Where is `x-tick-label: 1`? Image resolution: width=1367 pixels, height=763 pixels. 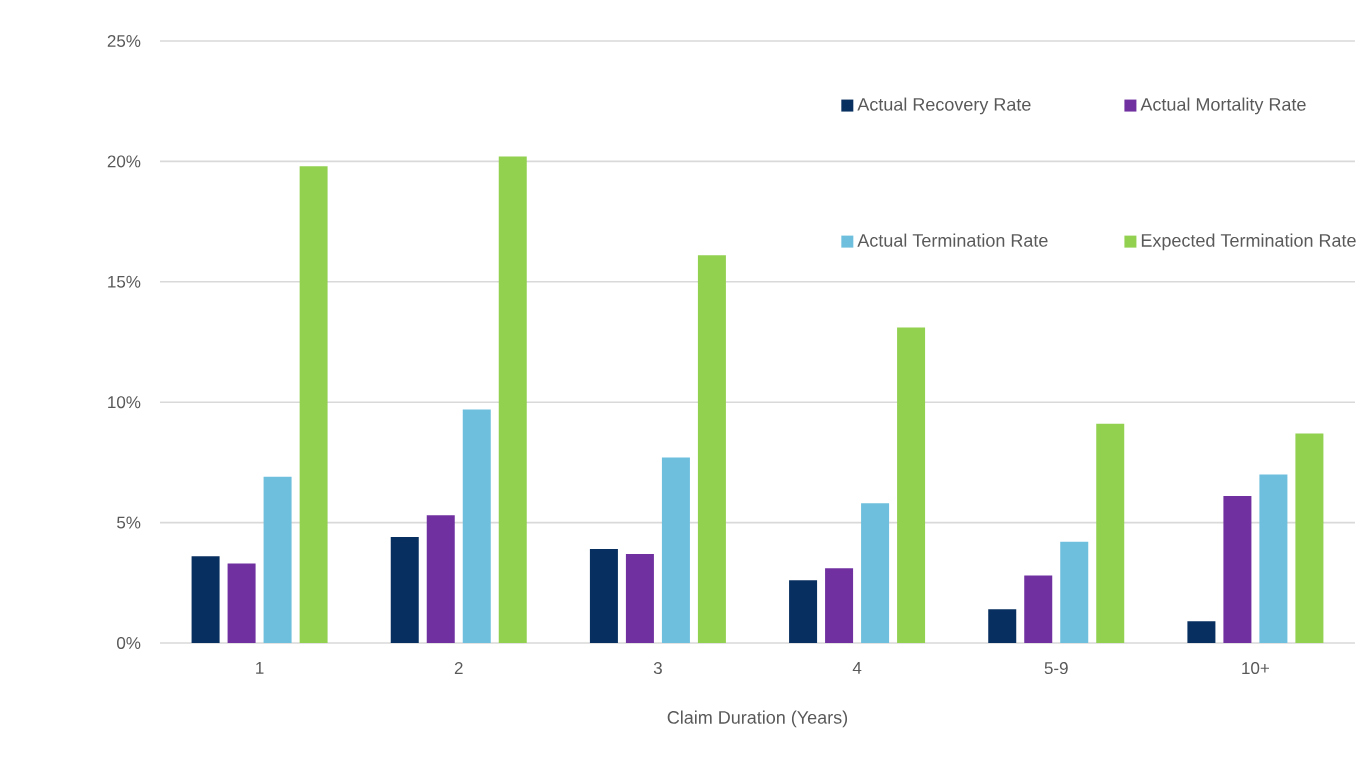 x-tick-label: 1 is located at coordinates (260, 668).